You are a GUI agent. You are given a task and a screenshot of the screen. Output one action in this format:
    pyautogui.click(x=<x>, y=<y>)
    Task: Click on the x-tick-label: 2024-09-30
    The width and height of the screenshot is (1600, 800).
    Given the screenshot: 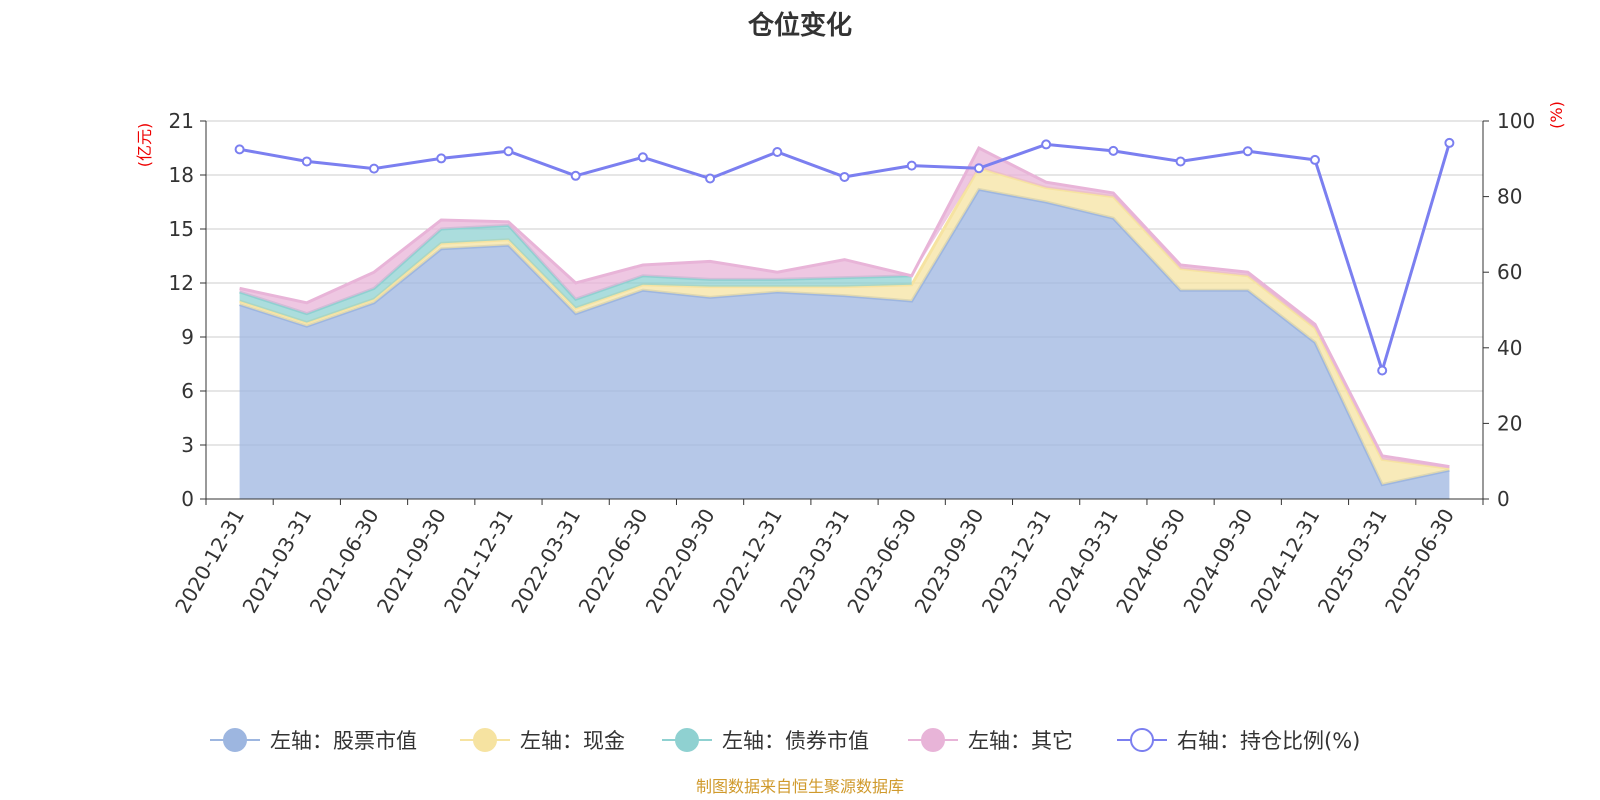 What is the action you would take?
    pyautogui.click(x=1217, y=561)
    